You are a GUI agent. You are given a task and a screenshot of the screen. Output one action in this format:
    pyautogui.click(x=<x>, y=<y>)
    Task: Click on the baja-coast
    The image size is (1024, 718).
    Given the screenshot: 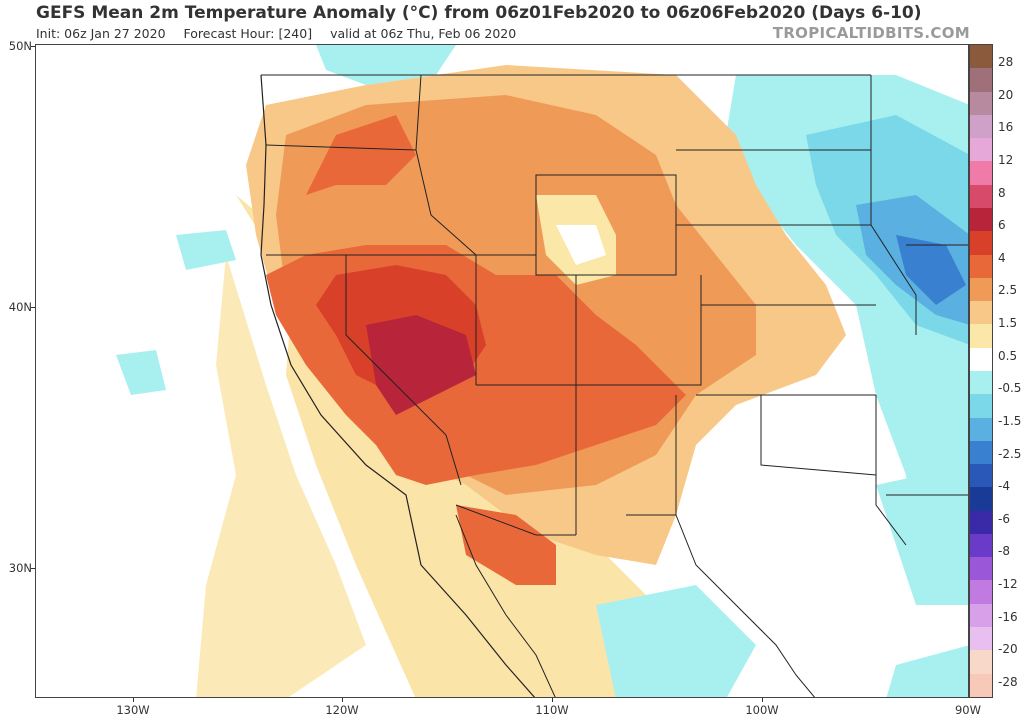 What is the action you would take?
    pyautogui.click(x=505, y=605)
    